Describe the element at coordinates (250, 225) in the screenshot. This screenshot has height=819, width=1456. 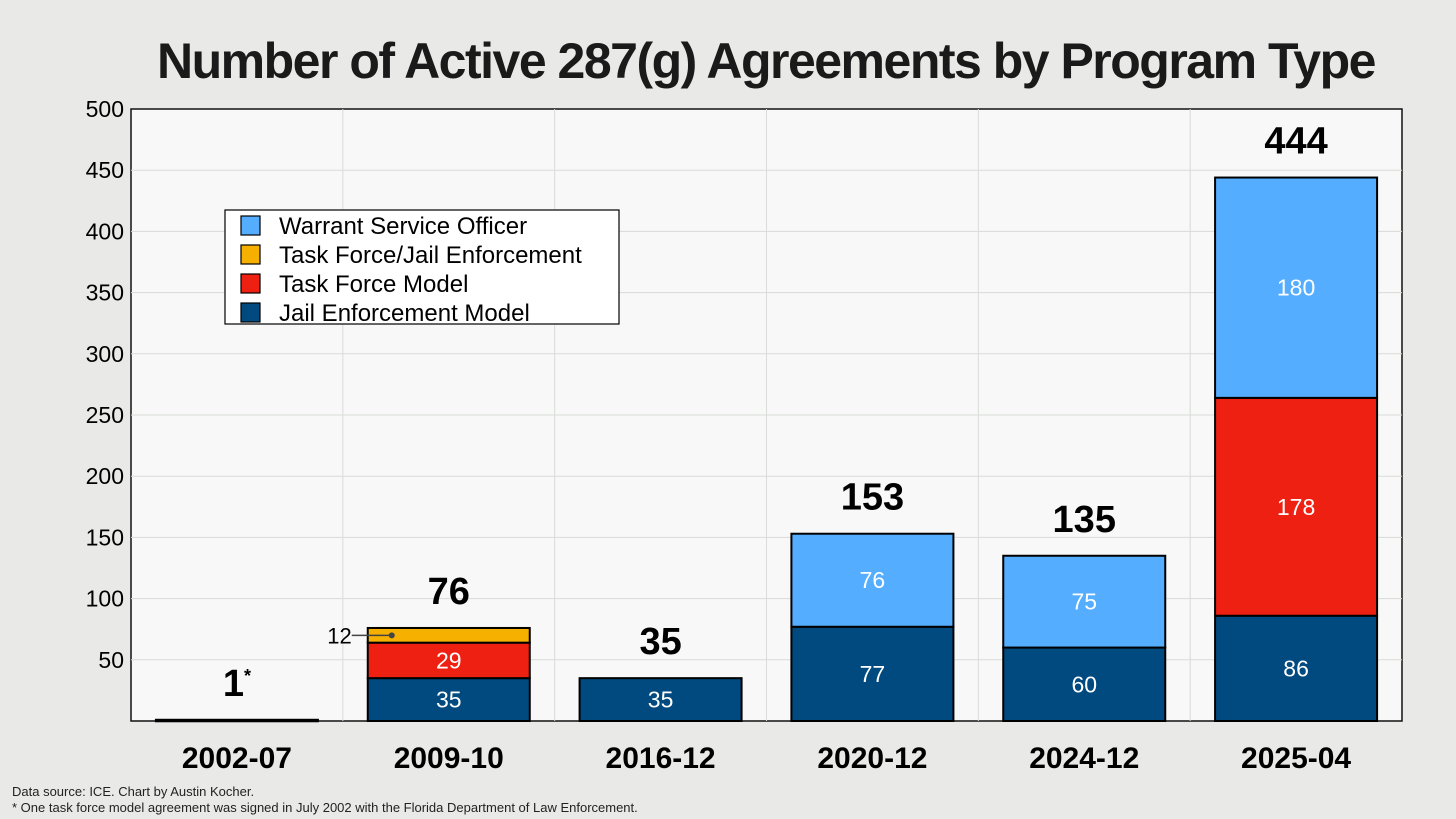
I see `legend-swatch-warrant-service-officer` at that location.